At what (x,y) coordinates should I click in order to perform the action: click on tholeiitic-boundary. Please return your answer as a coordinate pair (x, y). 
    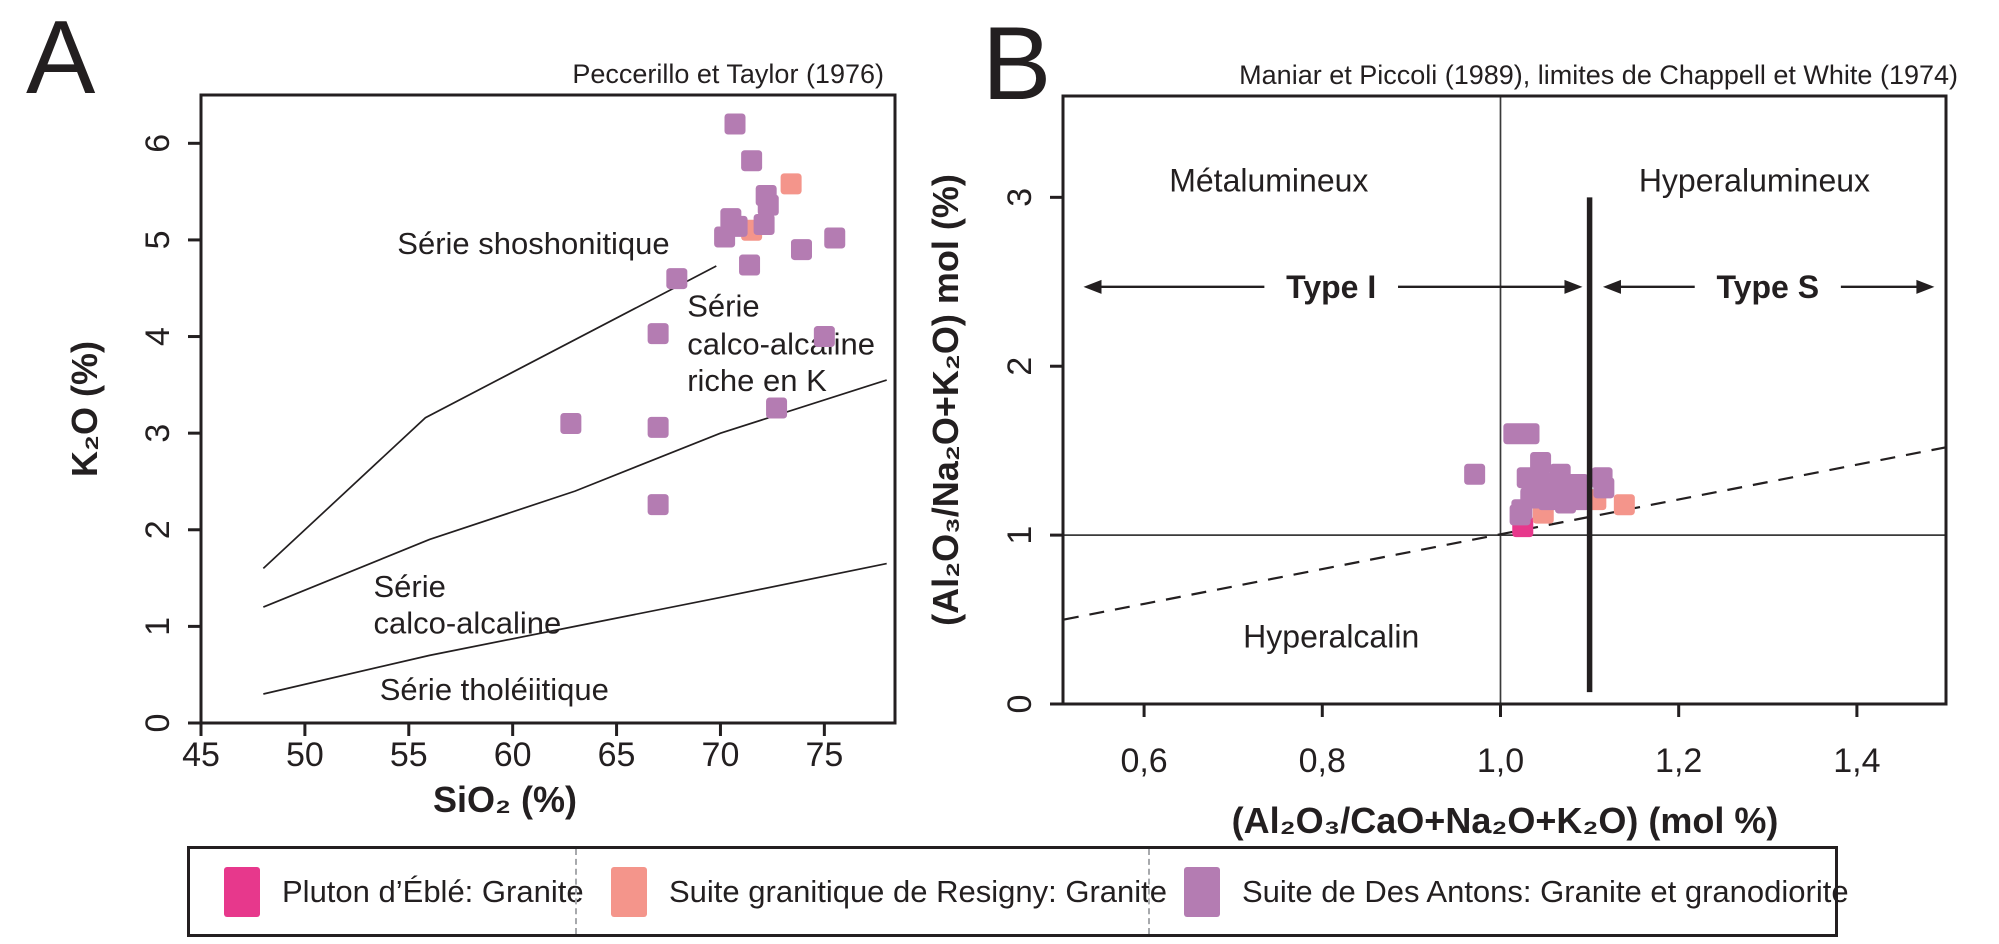
    Looking at the image, I should click on (575, 628).